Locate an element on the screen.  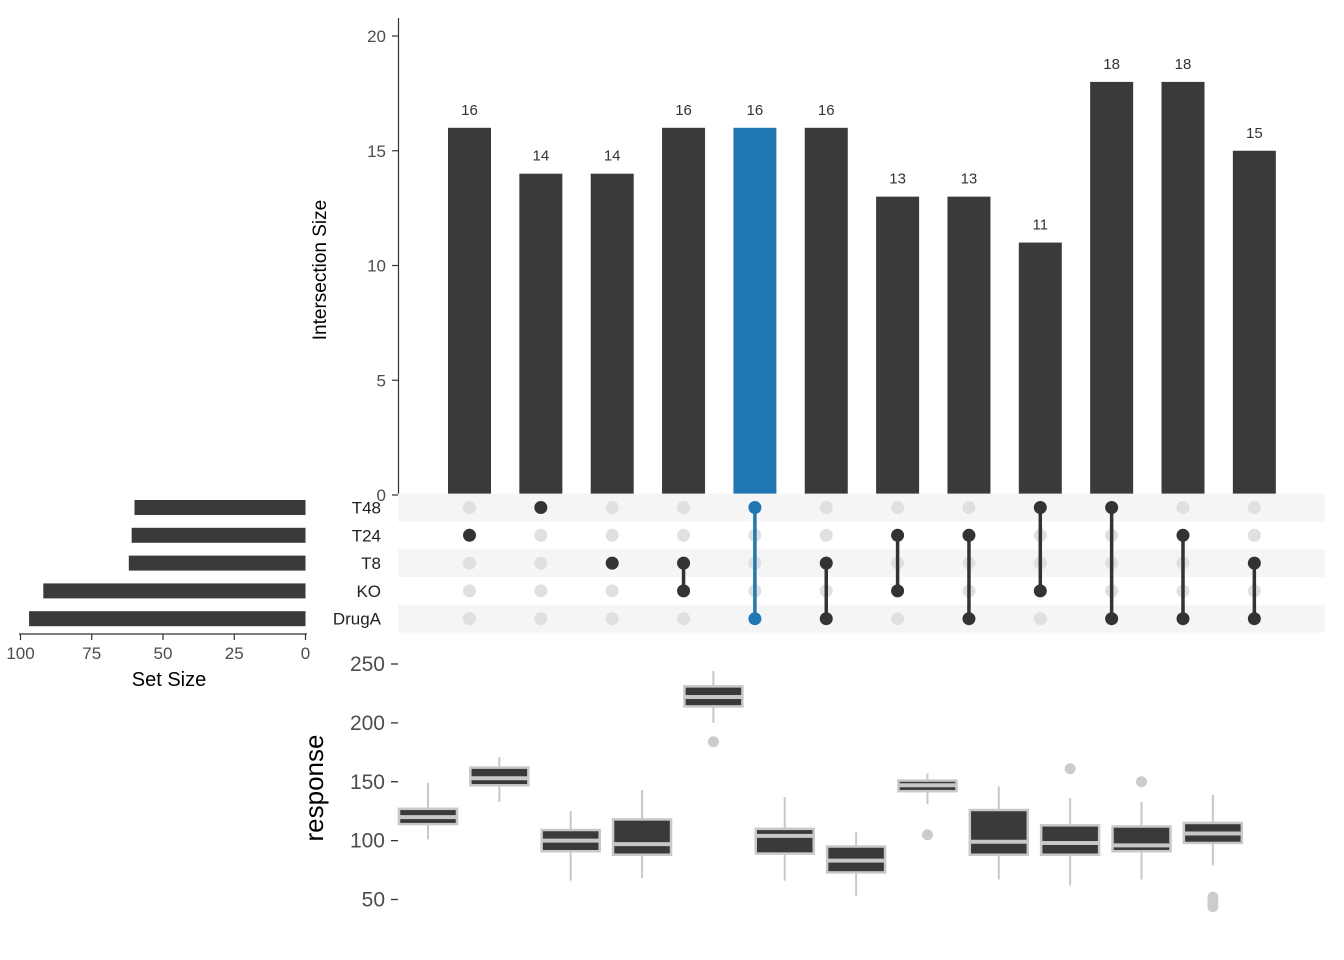
x-tick-label: 75 is located at coordinates (91, 653).